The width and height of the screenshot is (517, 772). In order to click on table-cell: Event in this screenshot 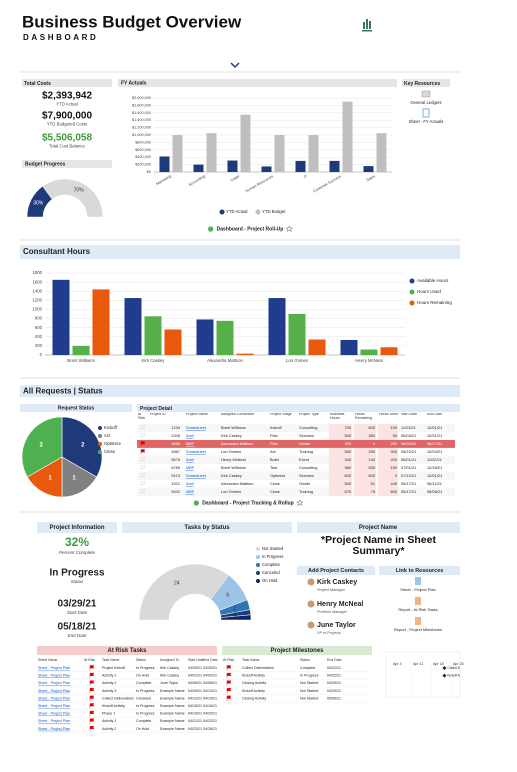, I will do `click(304, 459)`.